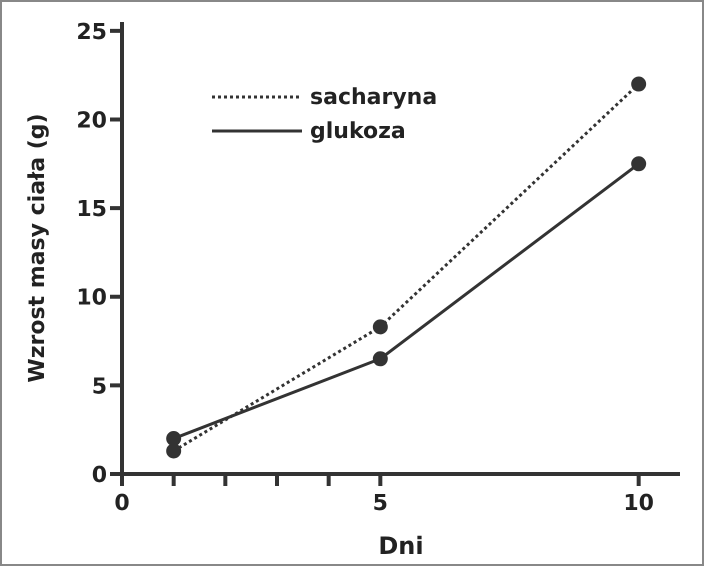 The width and height of the screenshot is (704, 566). What do you see at coordinates (37, 248) in the screenshot?
I see `y-axis-title: Wzrost masy ciała (g)` at bounding box center [37, 248].